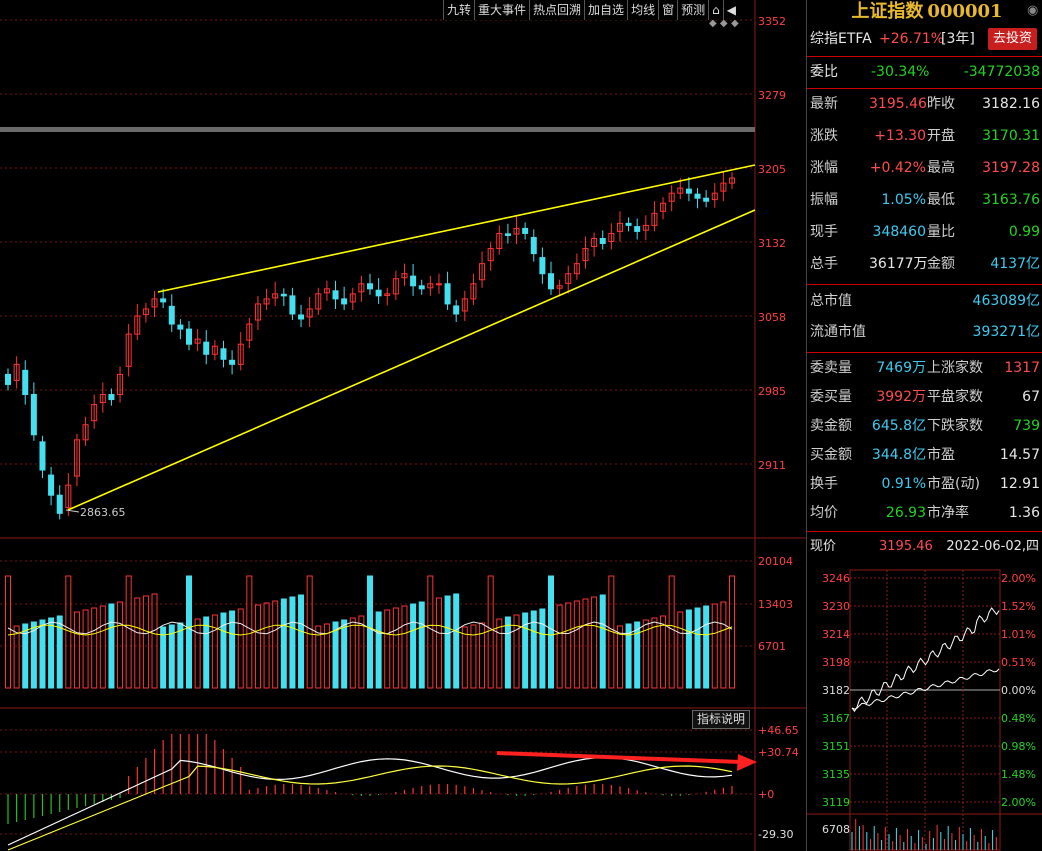 The width and height of the screenshot is (1042, 851). Describe the element at coordinates (668, 10) in the screenshot. I see `toolbar-window: 窗` at that location.